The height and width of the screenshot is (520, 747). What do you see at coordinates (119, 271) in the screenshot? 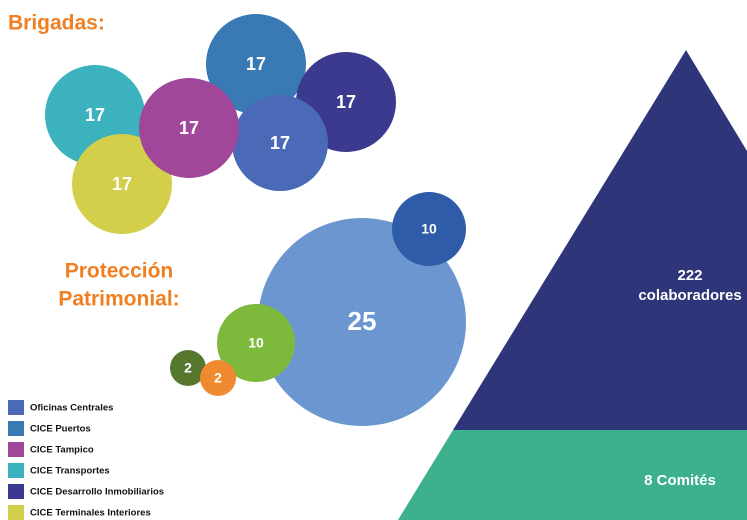
I see `proteccion-title: Protección` at bounding box center [119, 271].